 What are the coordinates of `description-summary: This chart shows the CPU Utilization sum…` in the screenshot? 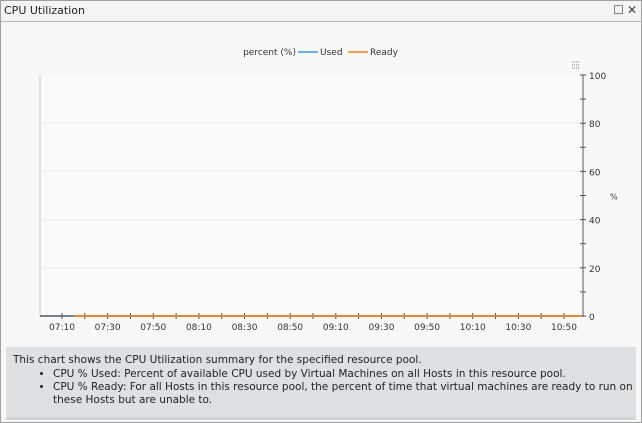 It's located at (217, 360).